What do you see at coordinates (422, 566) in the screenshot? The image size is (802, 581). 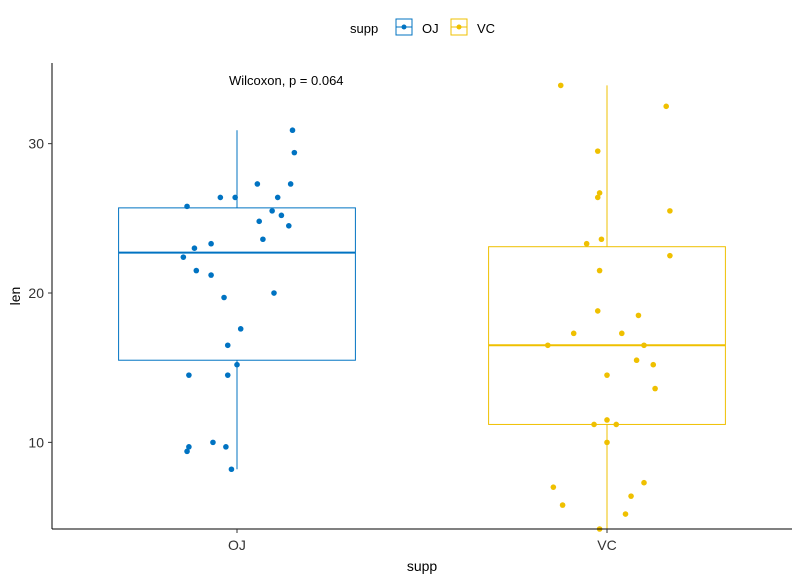 I see `x-axis-title: supp` at bounding box center [422, 566].